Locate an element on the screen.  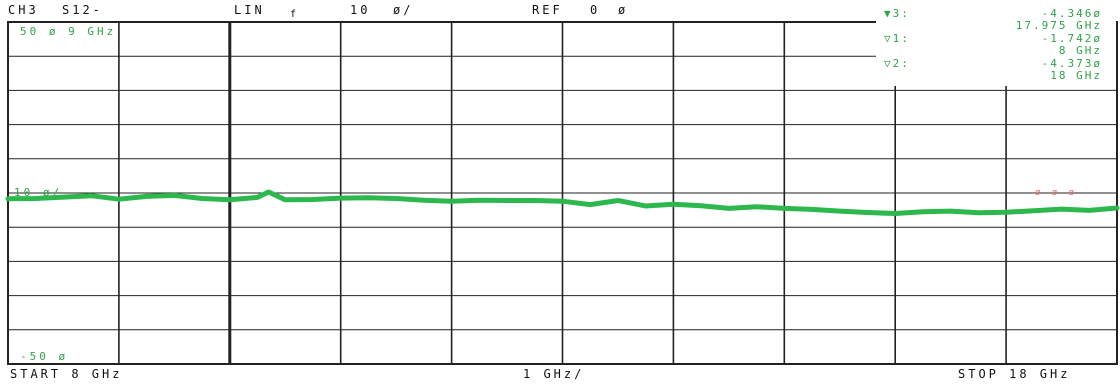
marker-3-frequency: 17.975 GHz is located at coordinates (1058, 25).